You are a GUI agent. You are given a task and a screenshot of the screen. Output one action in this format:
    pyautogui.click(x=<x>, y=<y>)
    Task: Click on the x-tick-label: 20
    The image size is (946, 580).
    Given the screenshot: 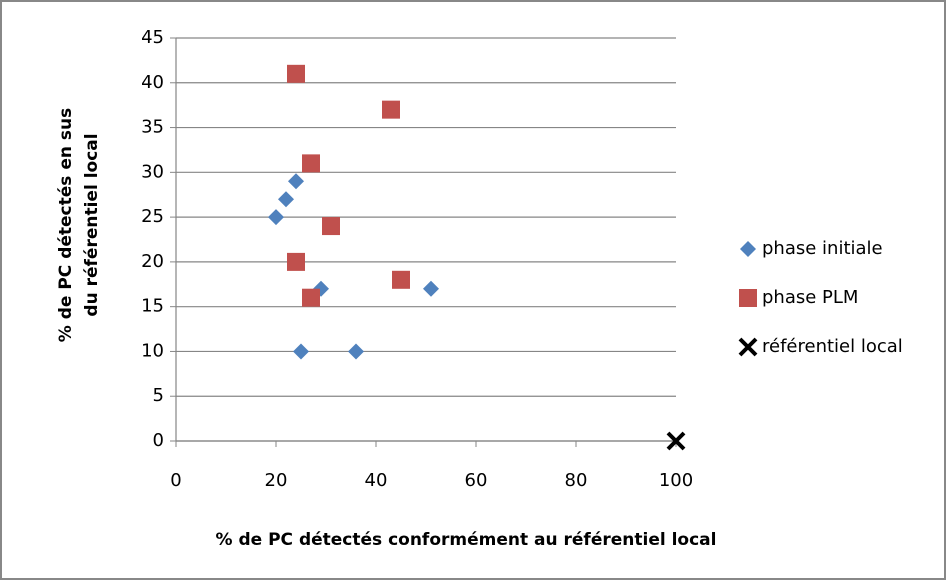 What is the action you would take?
    pyautogui.click(x=276, y=480)
    